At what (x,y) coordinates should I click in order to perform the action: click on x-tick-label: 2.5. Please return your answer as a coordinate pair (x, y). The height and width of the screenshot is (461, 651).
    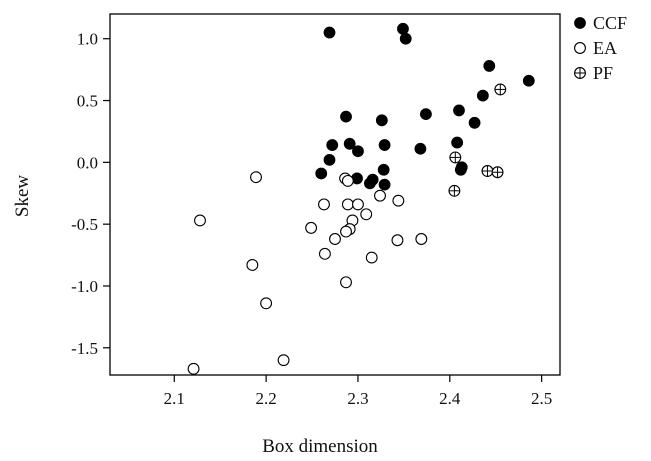
    Looking at the image, I should click on (541, 398).